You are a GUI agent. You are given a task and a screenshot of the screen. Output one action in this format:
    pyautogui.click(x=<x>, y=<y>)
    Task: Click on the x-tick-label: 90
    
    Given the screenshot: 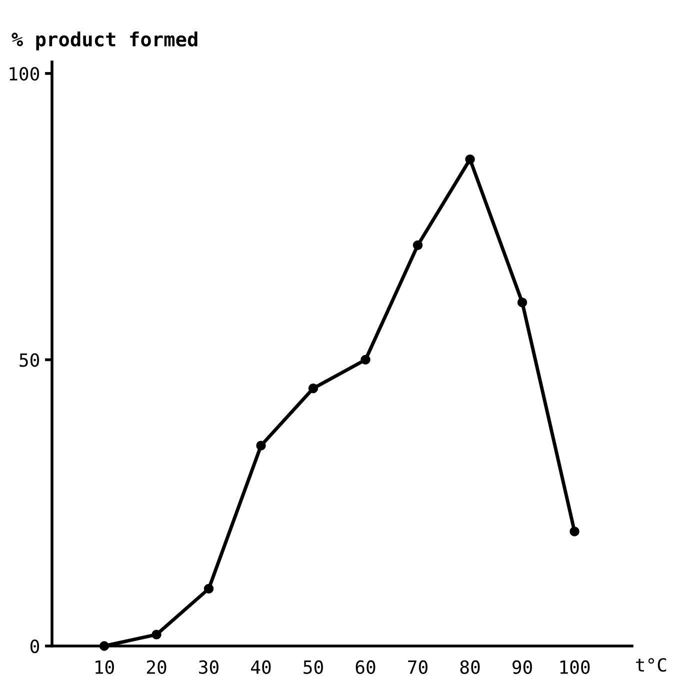 What is the action you would take?
    pyautogui.click(x=522, y=667)
    